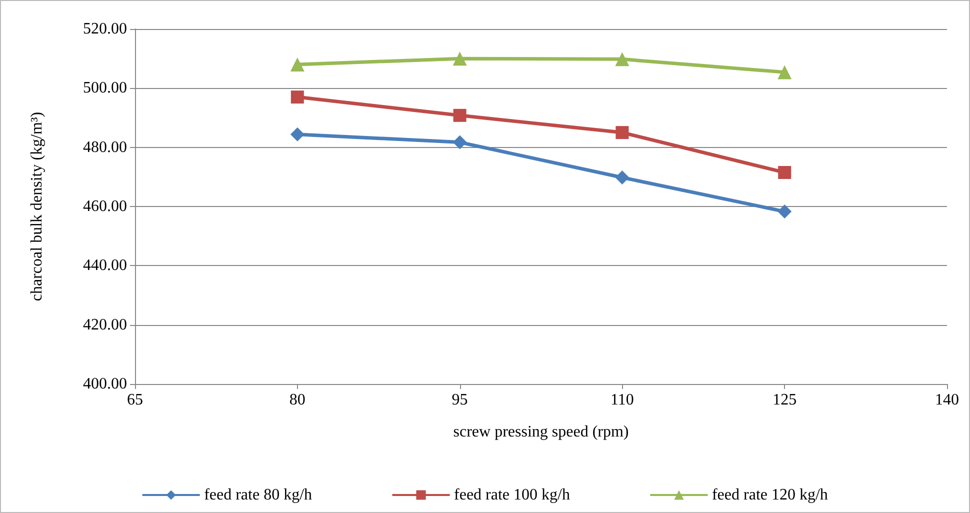 This screenshot has width=970, height=513. I want to click on y-tick-label: 460.00, so click(105, 206).